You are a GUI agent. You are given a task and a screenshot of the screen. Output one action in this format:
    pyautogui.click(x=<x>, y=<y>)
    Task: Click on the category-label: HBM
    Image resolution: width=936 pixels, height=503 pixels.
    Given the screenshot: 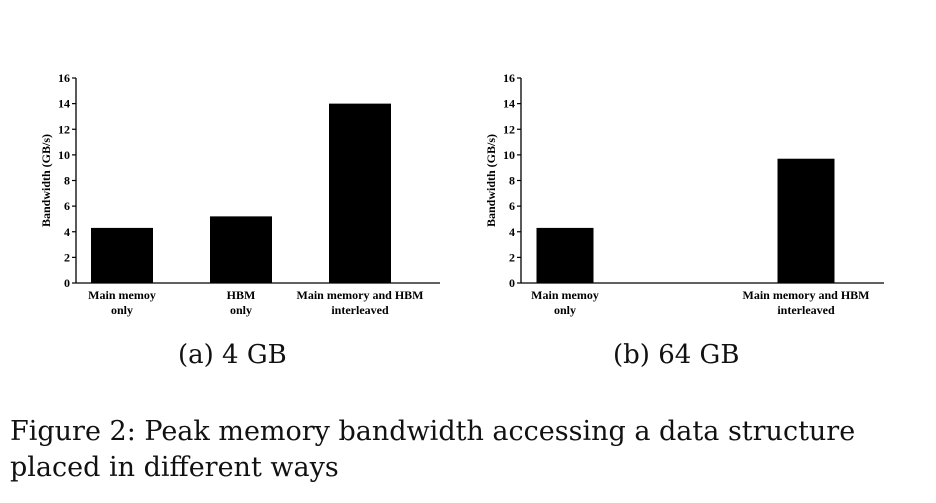 What is the action you would take?
    pyautogui.click(x=241, y=295)
    